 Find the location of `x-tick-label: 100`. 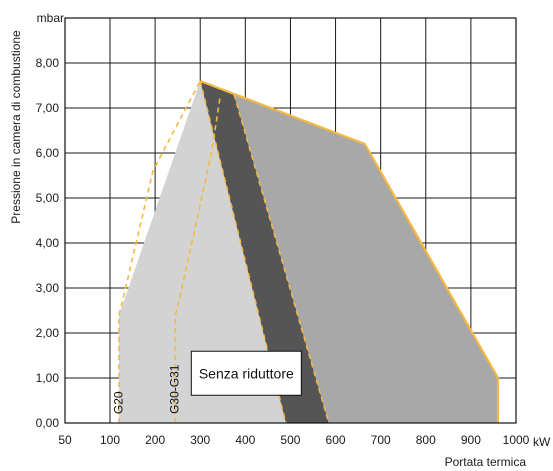

x-tick-label: 100 is located at coordinates (110, 440).